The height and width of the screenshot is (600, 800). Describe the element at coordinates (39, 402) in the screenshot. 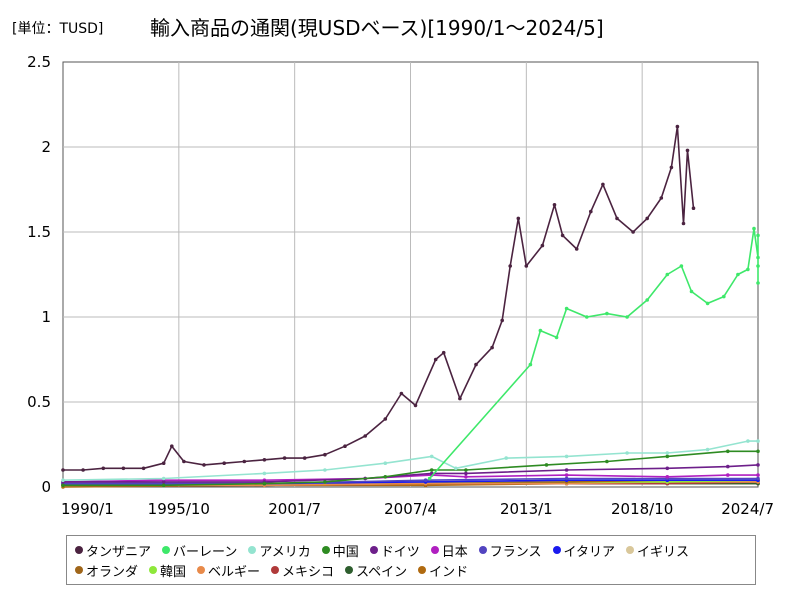

I see `y-tick-label: 0.5` at that location.